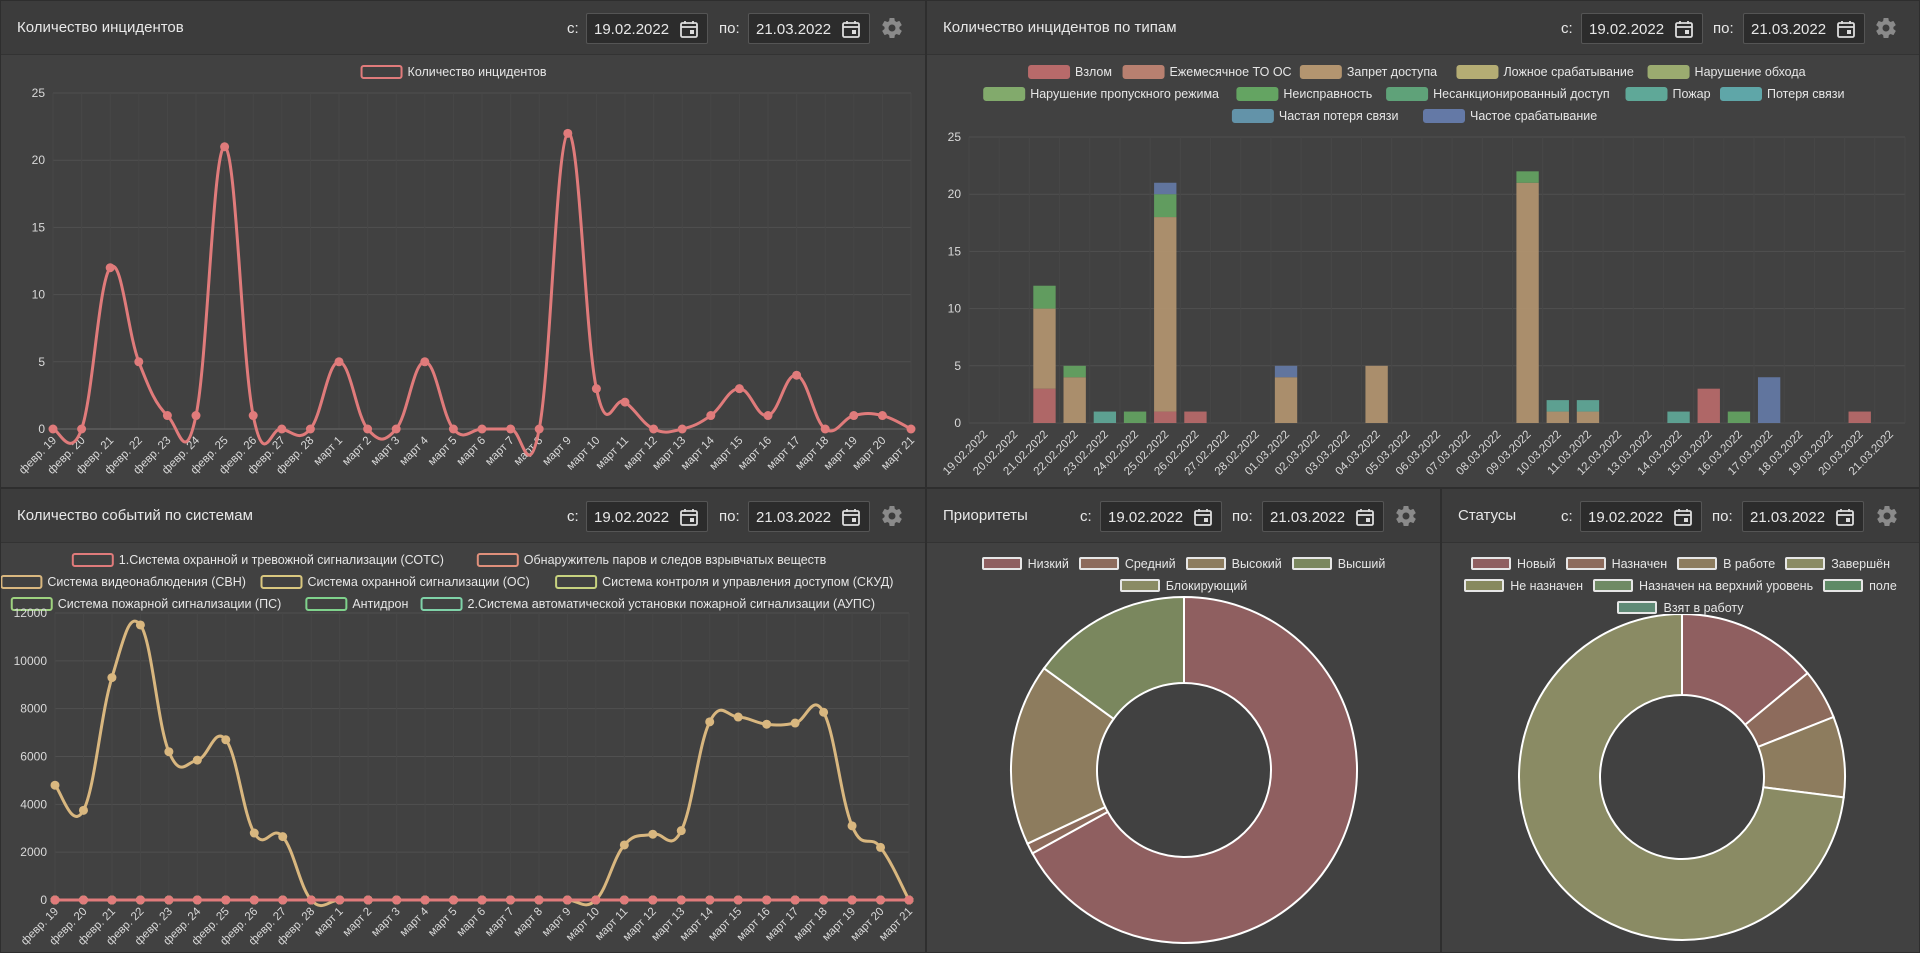 Image resolution: width=1920 pixels, height=953 pixels. What do you see at coordinates (1184, 773) in the screenshot?
I see `priorities-donut-chart` at bounding box center [1184, 773].